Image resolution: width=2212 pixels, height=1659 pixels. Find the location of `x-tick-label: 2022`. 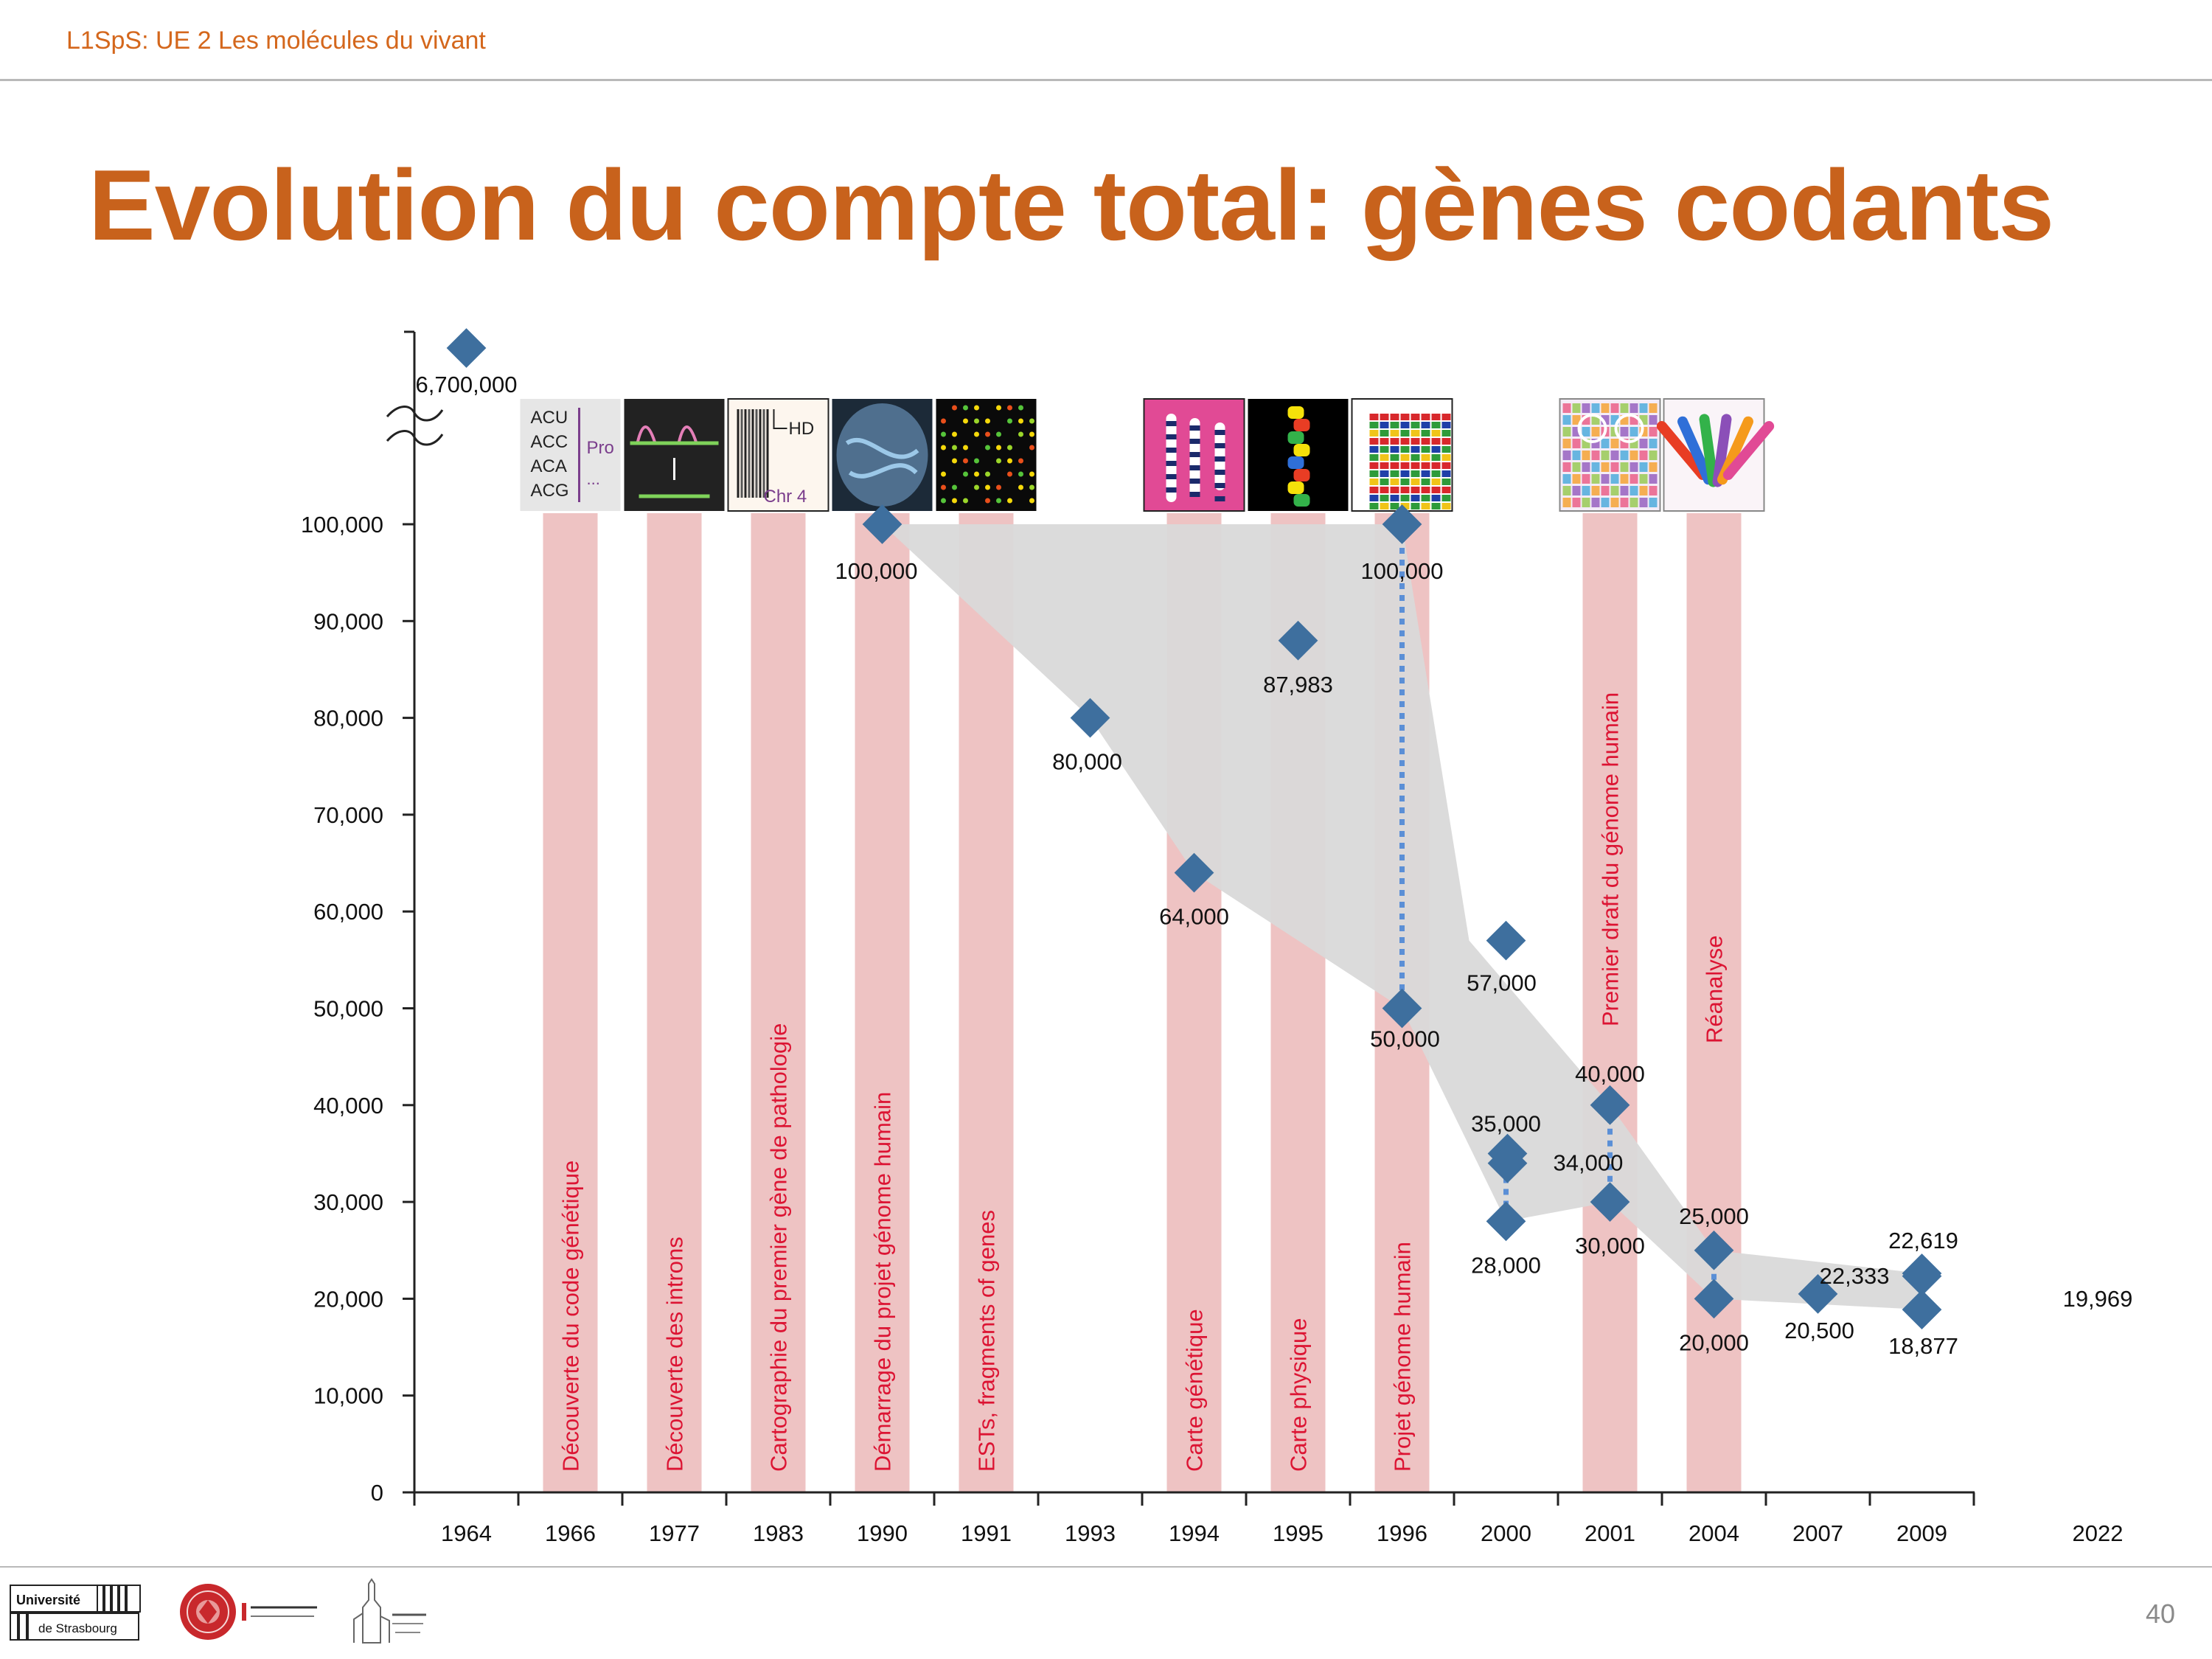

x-tick-label: 2022 is located at coordinates (2098, 1533).